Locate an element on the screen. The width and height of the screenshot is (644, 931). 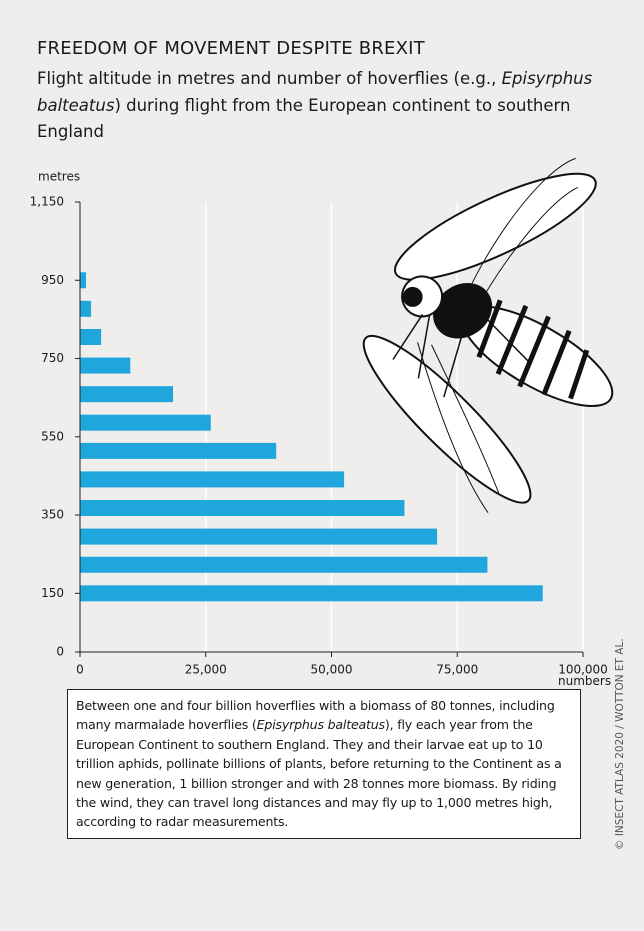
y-tick-label: 1,150 is located at coordinates (47, 202).